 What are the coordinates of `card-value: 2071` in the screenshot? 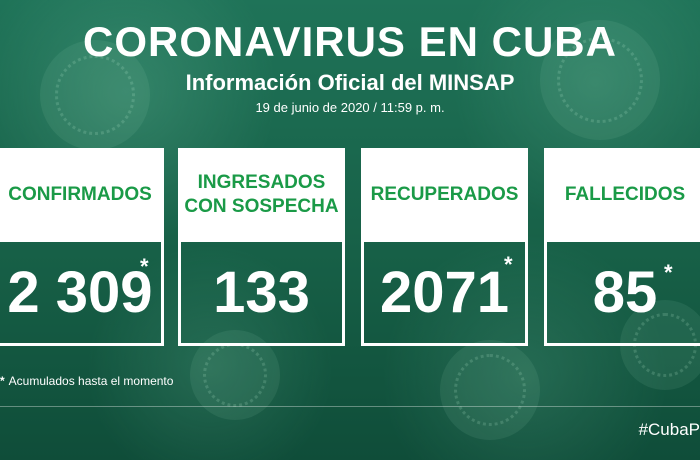 It's located at (444, 292).